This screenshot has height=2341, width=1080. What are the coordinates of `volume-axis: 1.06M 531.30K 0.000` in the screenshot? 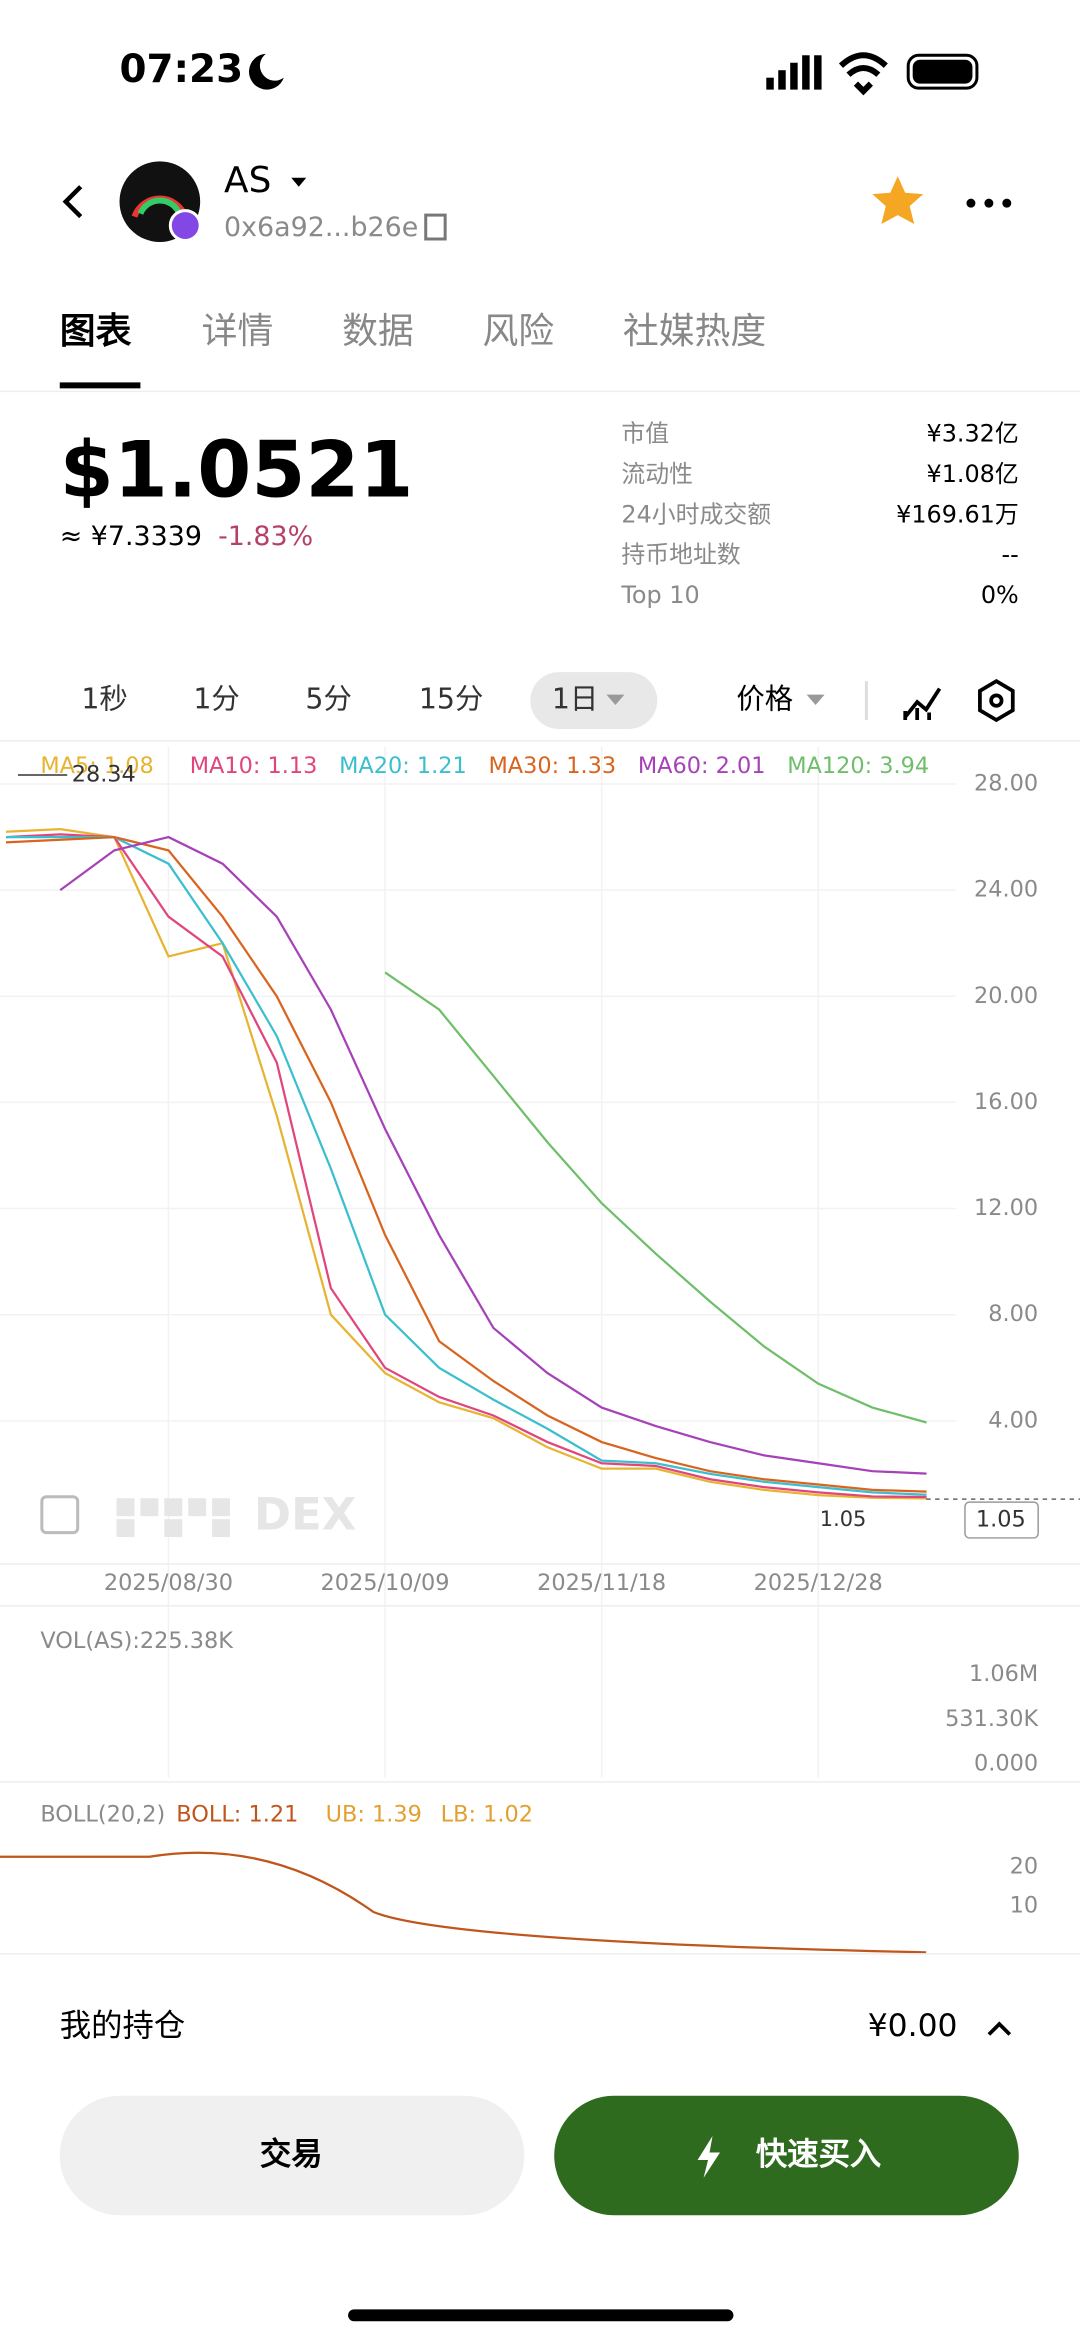 It's located at (992, 1719).